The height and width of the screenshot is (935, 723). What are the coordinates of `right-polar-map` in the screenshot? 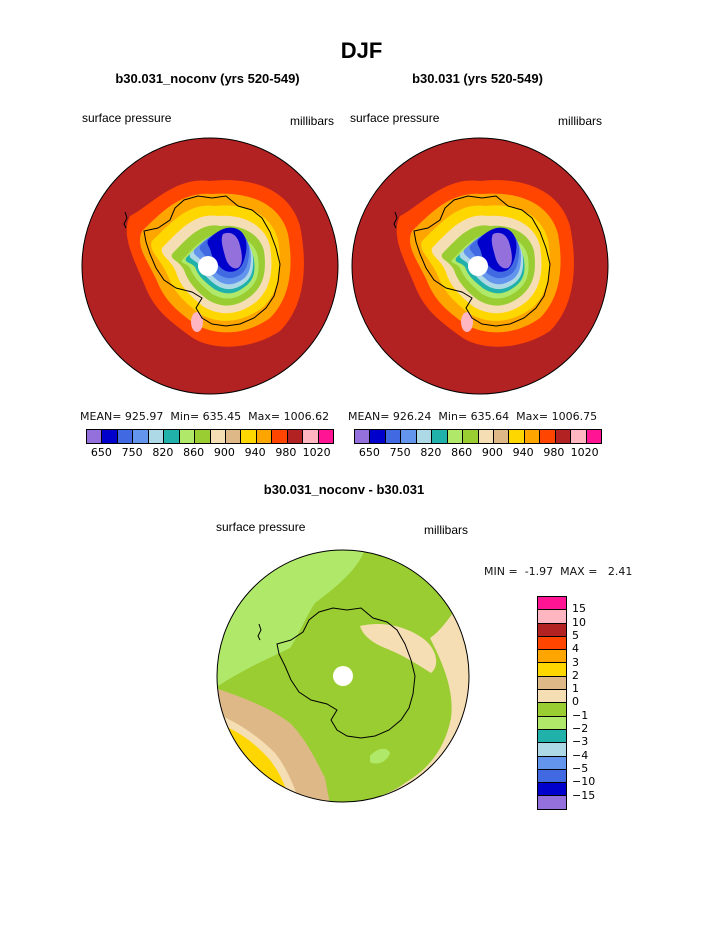 It's located at (480, 266).